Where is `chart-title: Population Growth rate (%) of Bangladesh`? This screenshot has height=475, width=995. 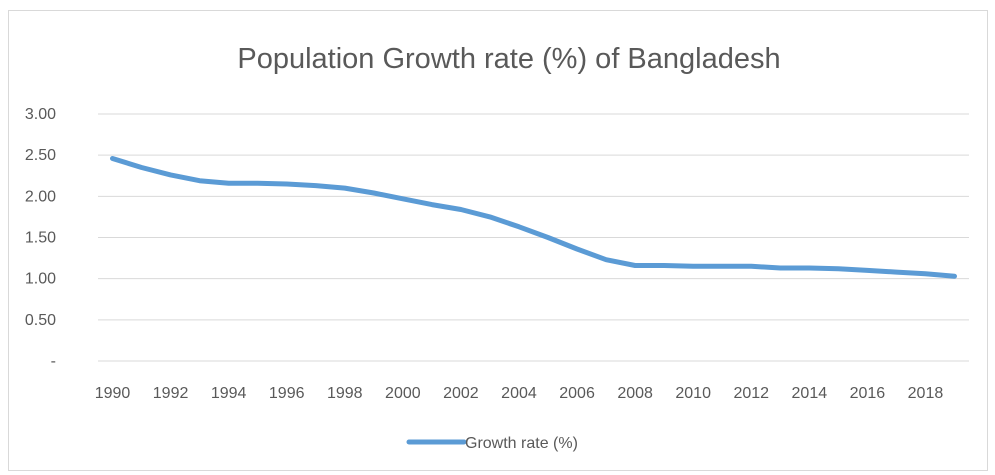
chart-title: Population Growth rate (%) of Bangladesh is located at coordinates (508, 59).